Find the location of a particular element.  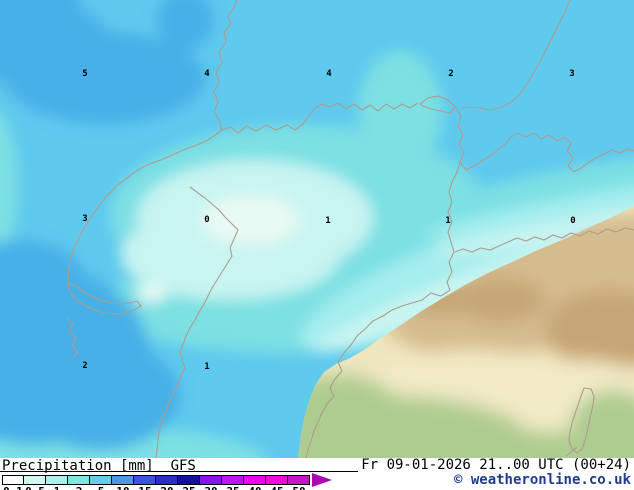

color-scale-value: 15 is located at coordinates (145, 488).